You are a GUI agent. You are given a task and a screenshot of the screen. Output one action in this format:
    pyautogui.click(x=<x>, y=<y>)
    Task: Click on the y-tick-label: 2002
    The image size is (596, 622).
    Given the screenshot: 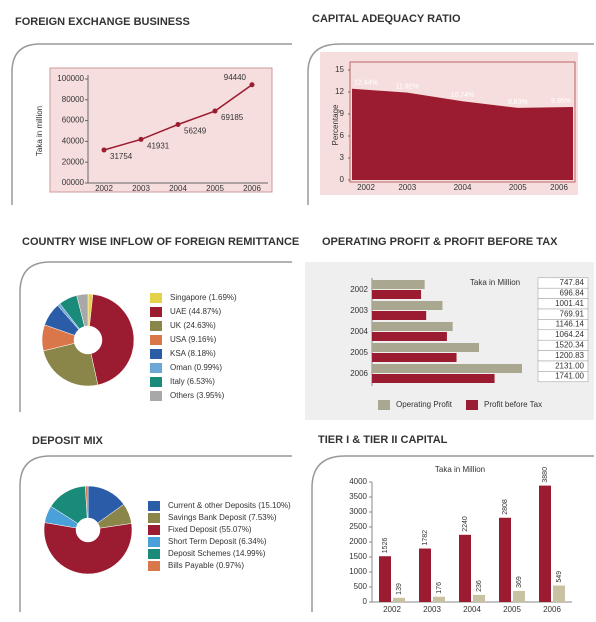 What is the action you would take?
    pyautogui.click(x=359, y=289)
    